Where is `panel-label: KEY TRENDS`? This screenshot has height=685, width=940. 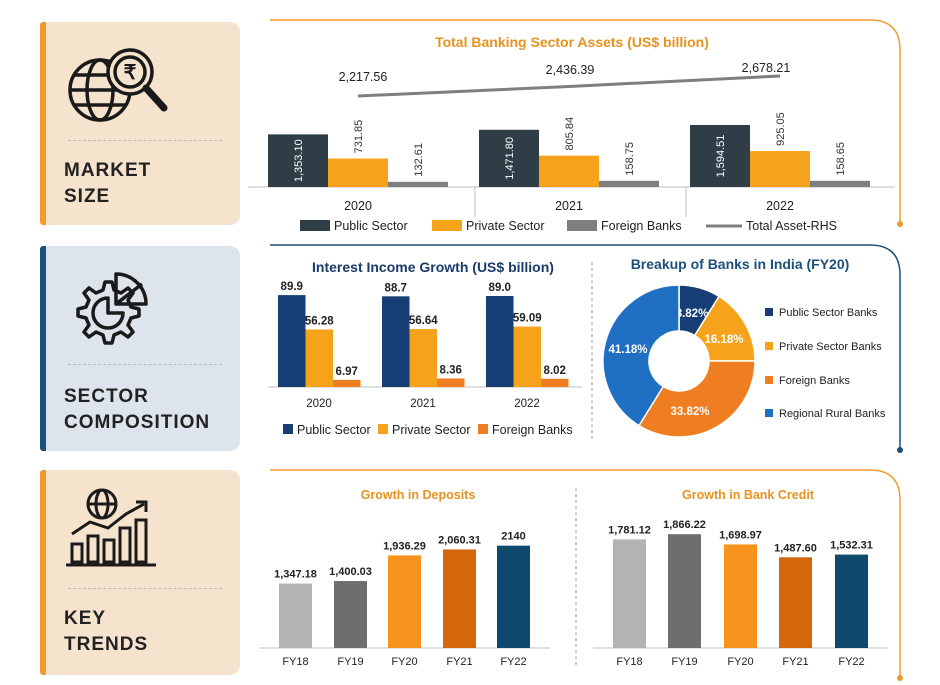
panel-label: KEY TRENDS is located at coordinates (106, 631).